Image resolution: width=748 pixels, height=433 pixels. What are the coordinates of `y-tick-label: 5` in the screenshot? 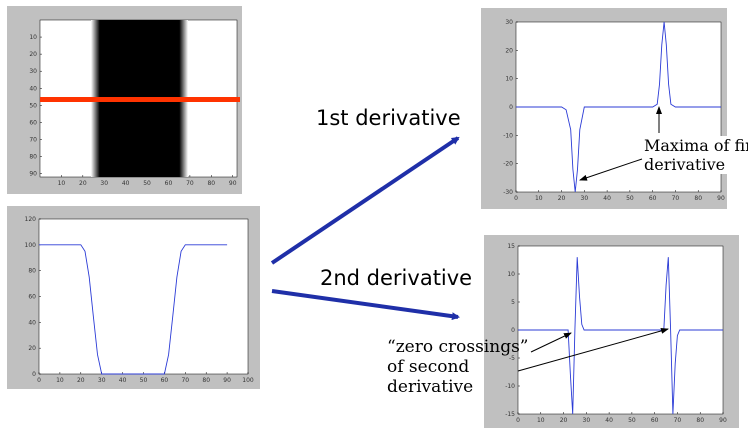 It's located at (513, 302).